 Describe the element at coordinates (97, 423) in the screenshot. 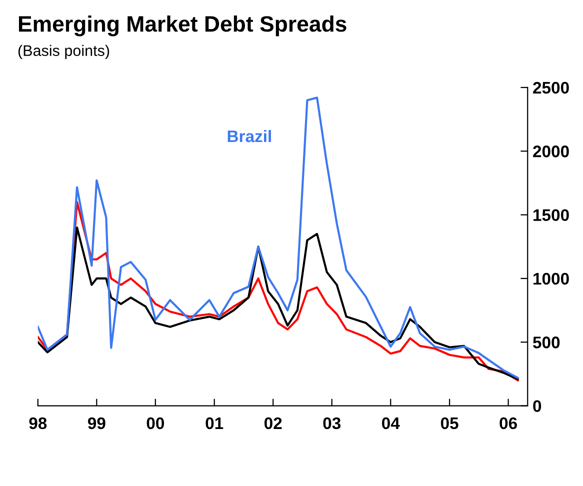

I see `x-tick-label: 99` at that location.